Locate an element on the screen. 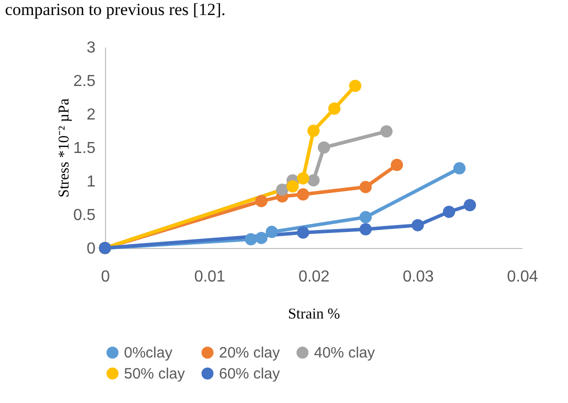 This screenshot has height=403, width=568. x-tick-label: 0.04 is located at coordinates (522, 277).